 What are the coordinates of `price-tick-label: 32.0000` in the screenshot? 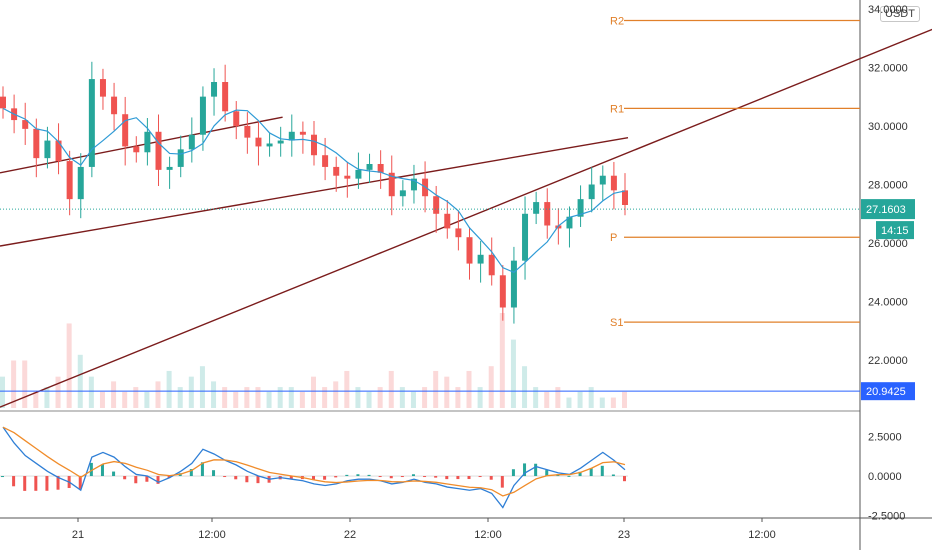 It's located at (888, 68).